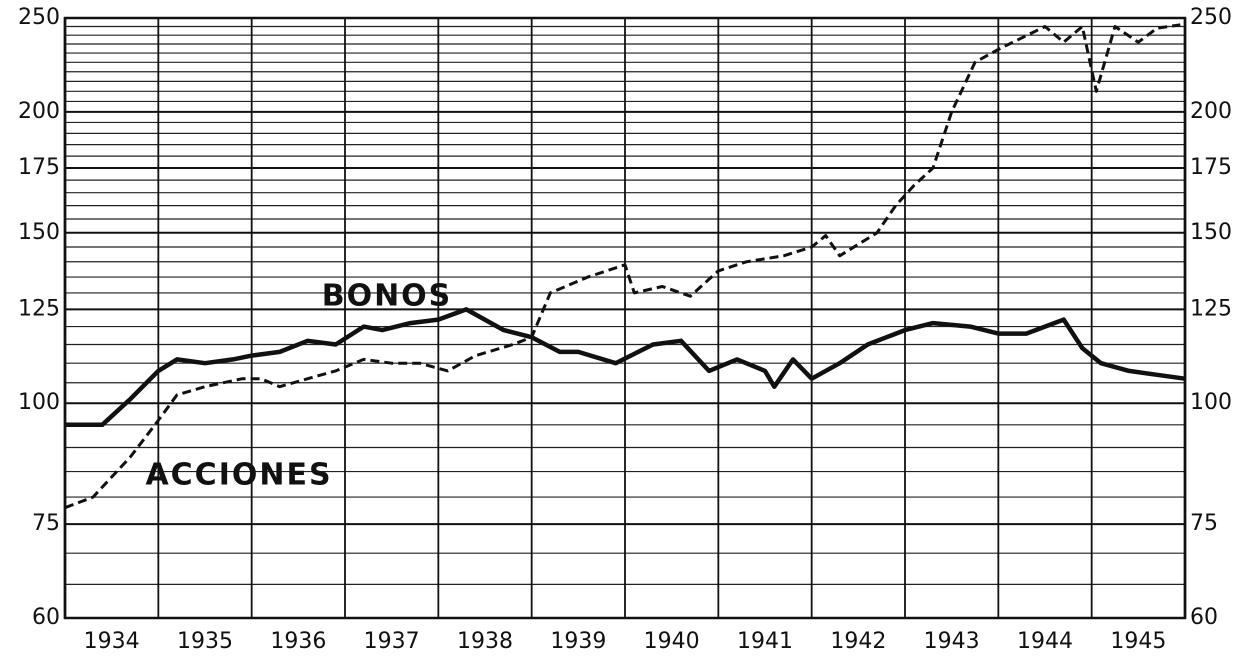  I want to click on x-tick-label: 1942, so click(858, 641).